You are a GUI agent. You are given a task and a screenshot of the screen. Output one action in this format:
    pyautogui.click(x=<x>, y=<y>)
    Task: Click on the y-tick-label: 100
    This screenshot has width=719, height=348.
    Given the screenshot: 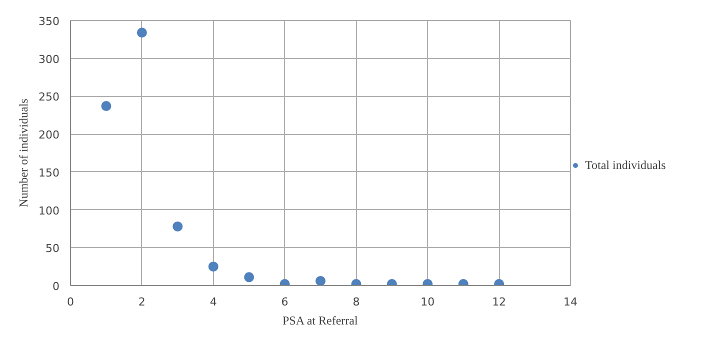 What is the action you would take?
    pyautogui.click(x=49, y=211)
    